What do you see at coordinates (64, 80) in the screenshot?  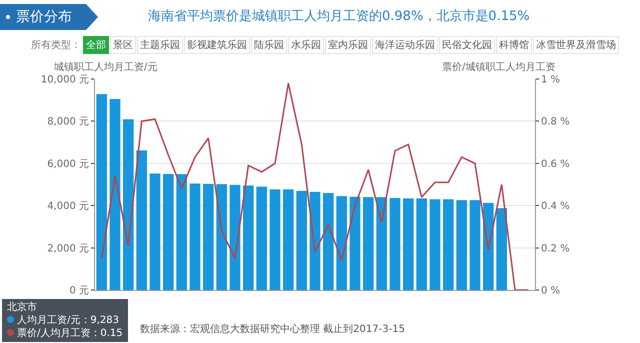 I see `y-tick-label: 10,000 元` at bounding box center [64, 80].